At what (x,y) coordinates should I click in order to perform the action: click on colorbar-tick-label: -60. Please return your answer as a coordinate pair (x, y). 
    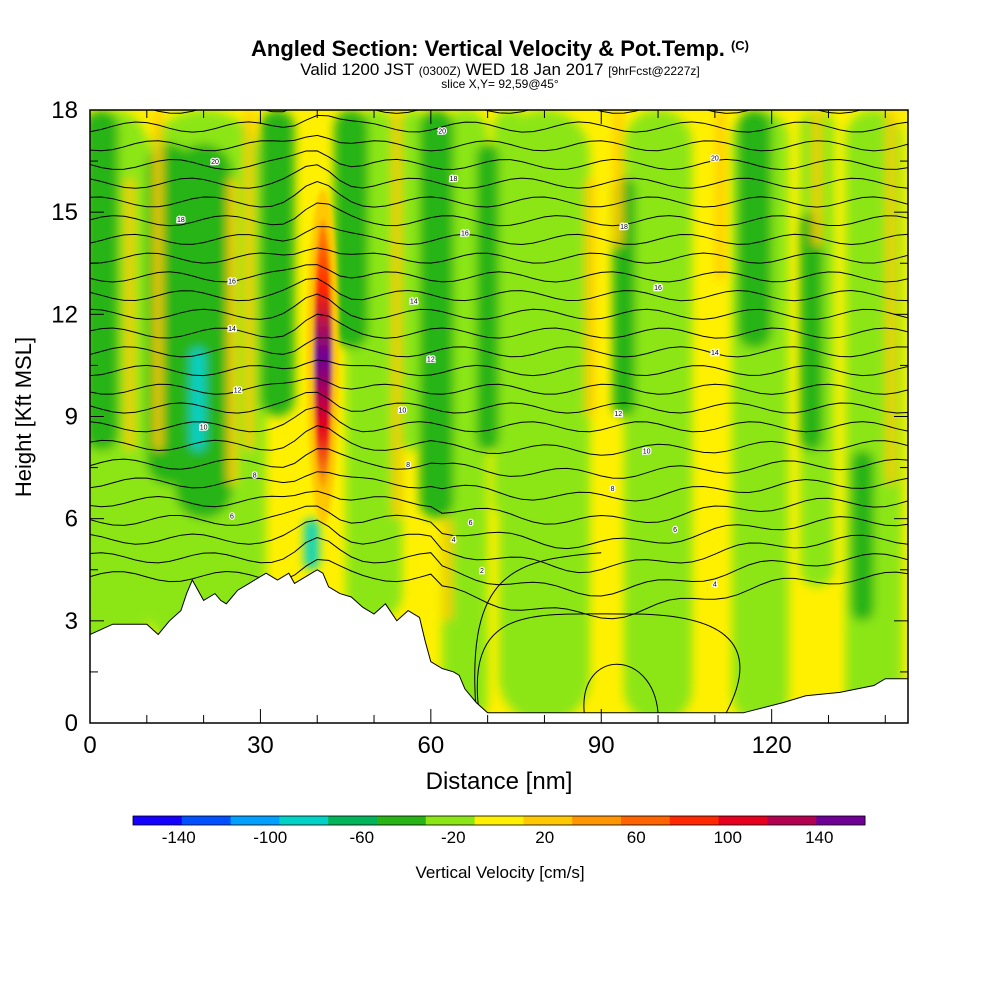
    Looking at the image, I should click on (361, 837).